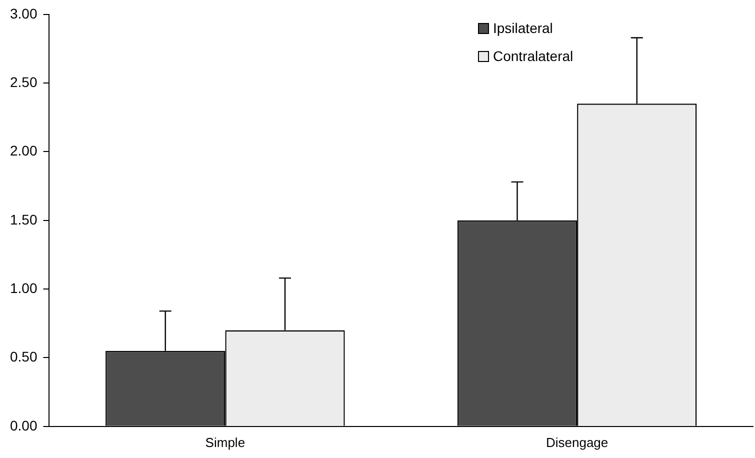 This screenshot has width=755, height=458. What do you see at coordinates (24, 425) in the screenshot?
I see `y-tick-label: 0.00` at bounding box center [24, 425].